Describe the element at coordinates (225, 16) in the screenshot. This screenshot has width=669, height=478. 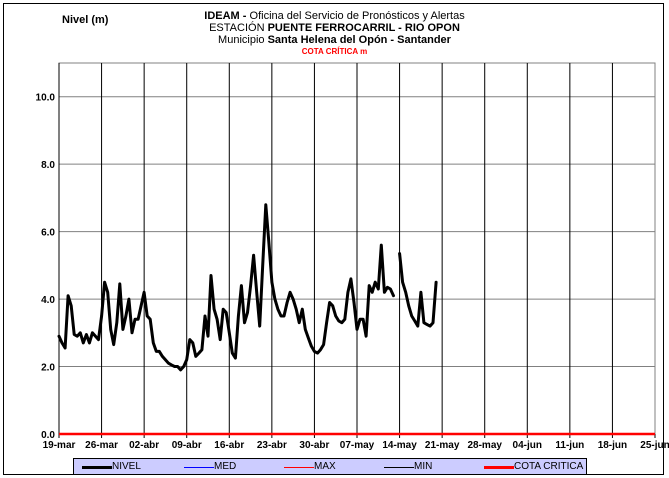
I see `header-agency-bold: IDEAM -` at that location.